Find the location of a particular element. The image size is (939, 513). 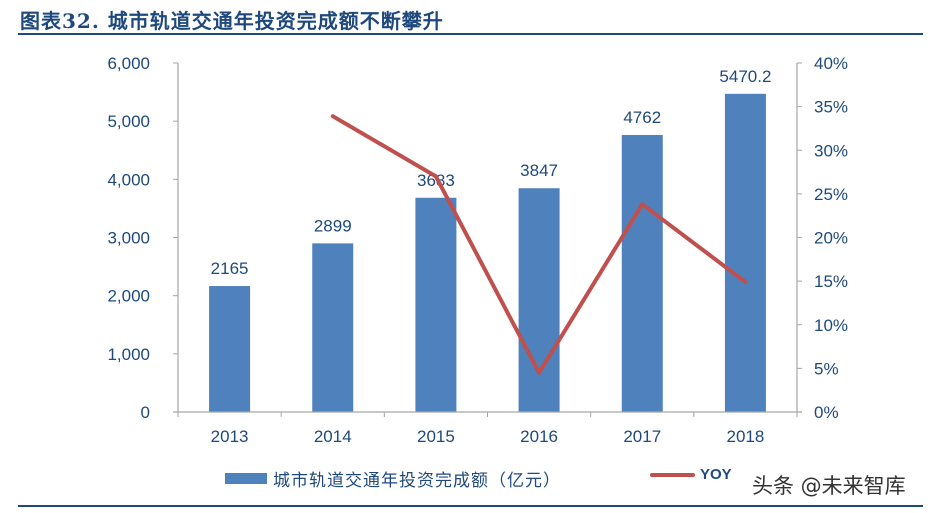

right-axis-tick-label: 15% is located at coordinates (831, 281).